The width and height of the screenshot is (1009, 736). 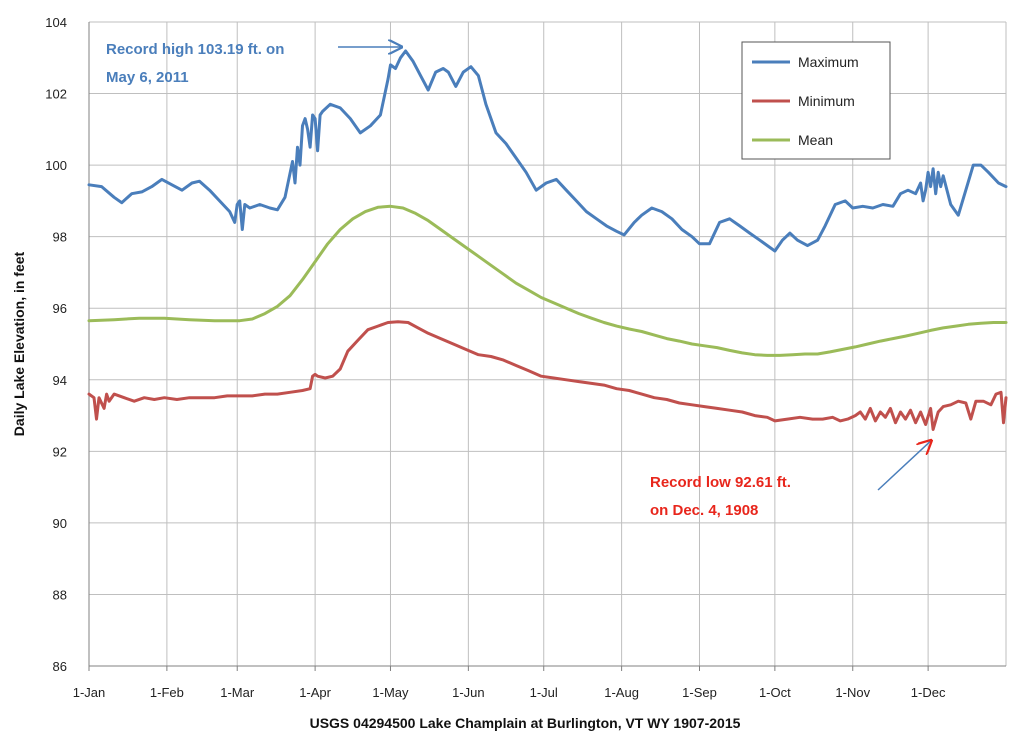 I want to click on x-tick-label: 1-Jun, so click(x=468, y=692).